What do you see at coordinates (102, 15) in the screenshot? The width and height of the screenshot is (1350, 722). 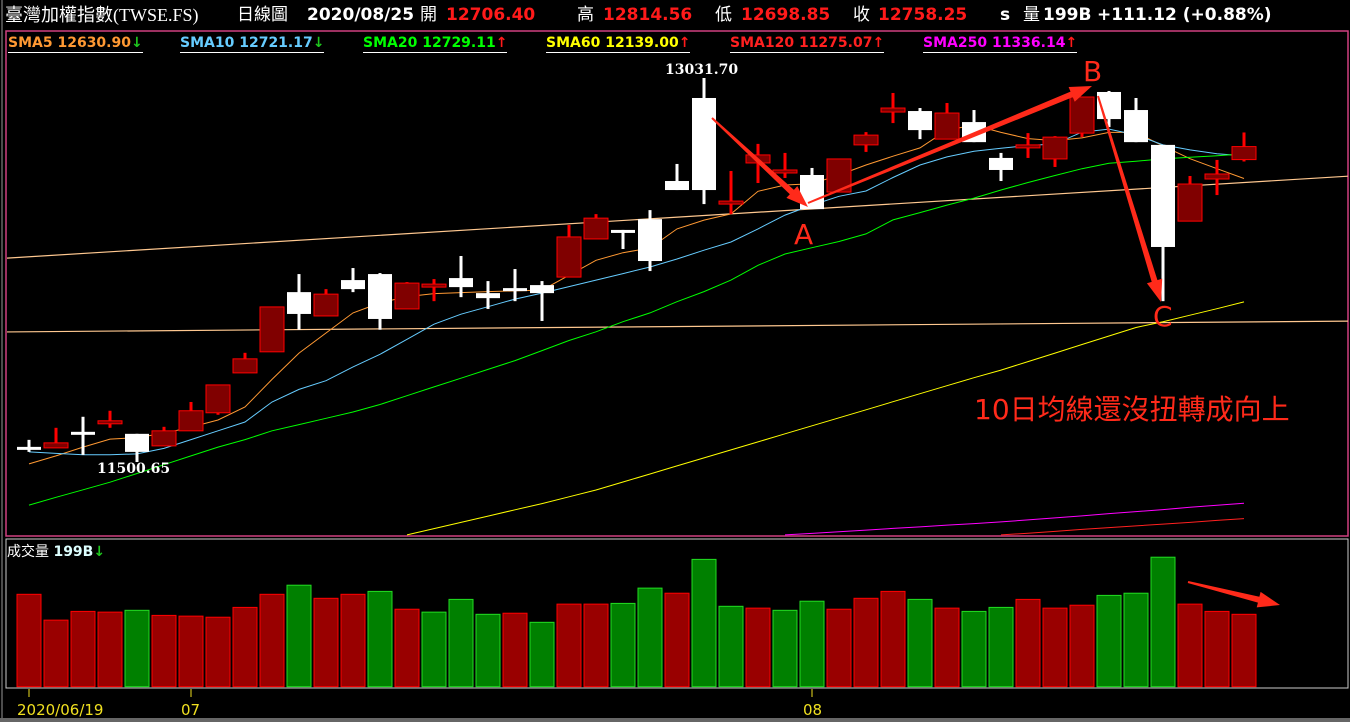 I see `instrument-name: 臺灣加權指數(TWSE.FS)` at bounding box center [102, 15].